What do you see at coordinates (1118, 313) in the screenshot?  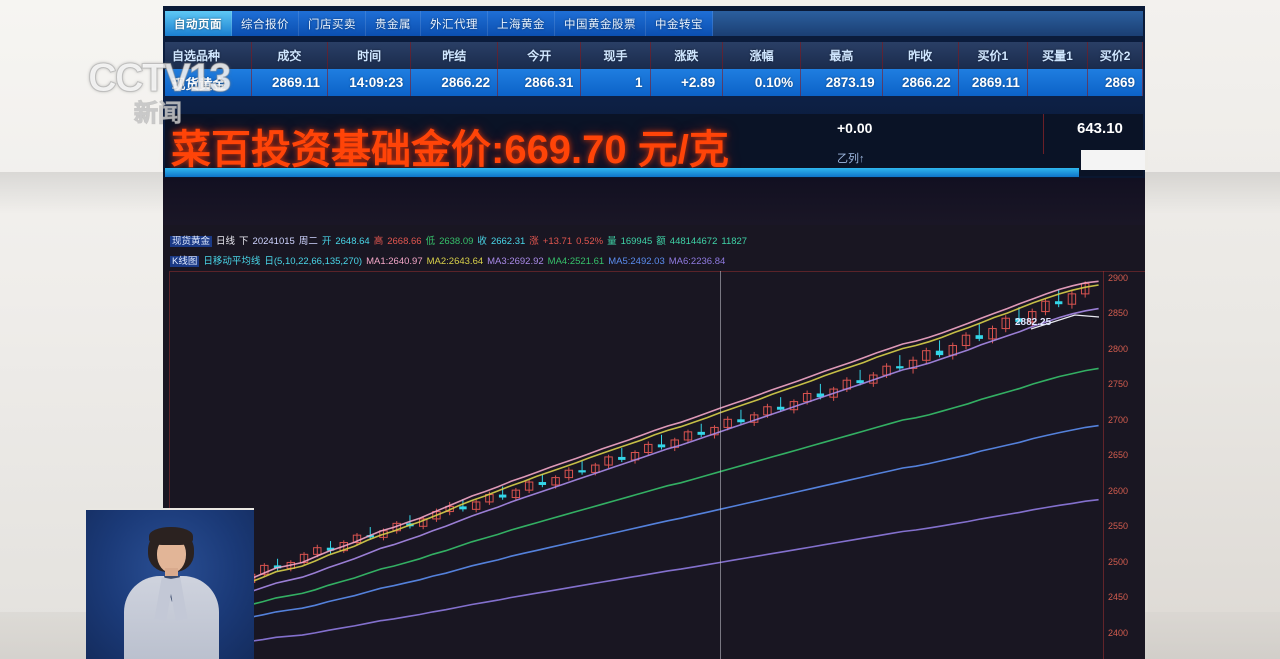 I see `price-axis-tick: 2850` at bounding box center [1118, 313].